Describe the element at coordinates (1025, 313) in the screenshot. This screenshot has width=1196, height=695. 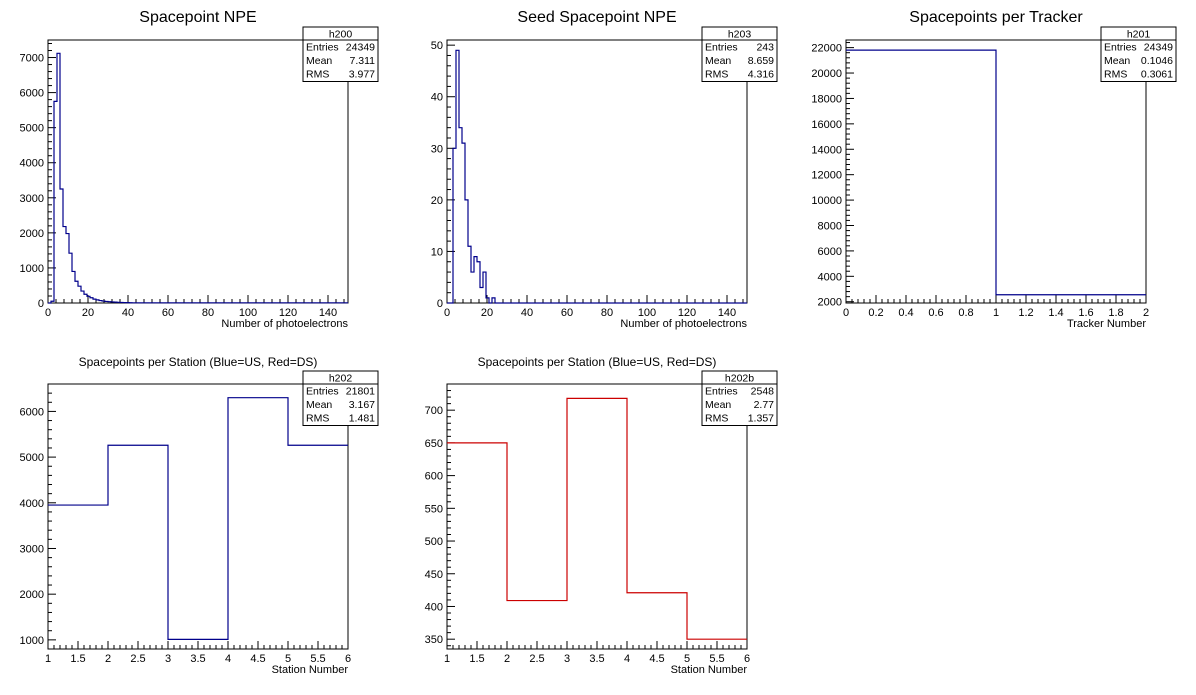
I see `x-tick-label: 1.2` at that location.